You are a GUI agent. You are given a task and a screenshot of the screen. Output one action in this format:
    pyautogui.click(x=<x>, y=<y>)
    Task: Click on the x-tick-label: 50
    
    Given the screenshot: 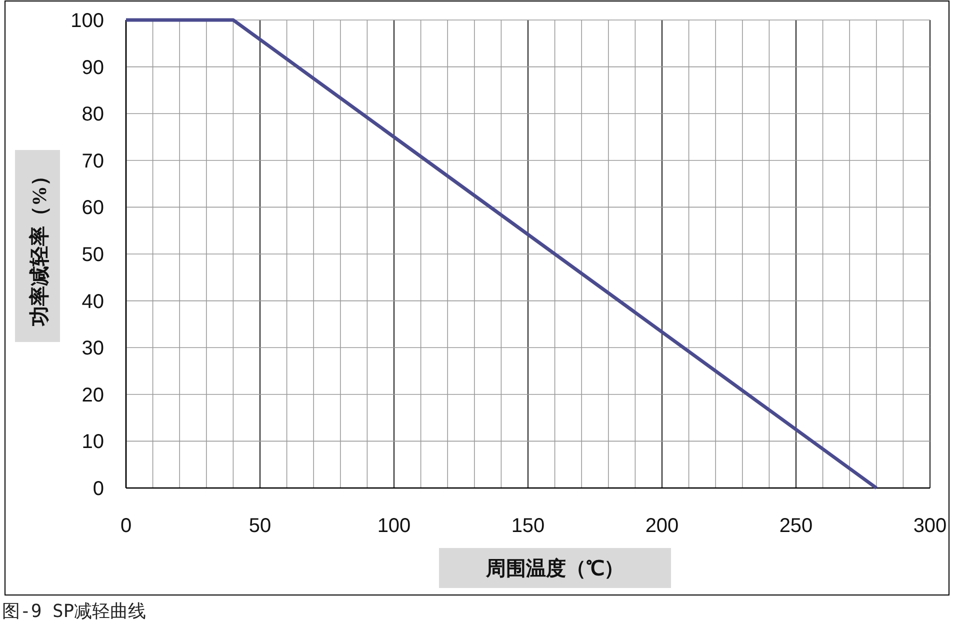 What is the action you would take?
    pyautogui.click(x=260, y=526)
    